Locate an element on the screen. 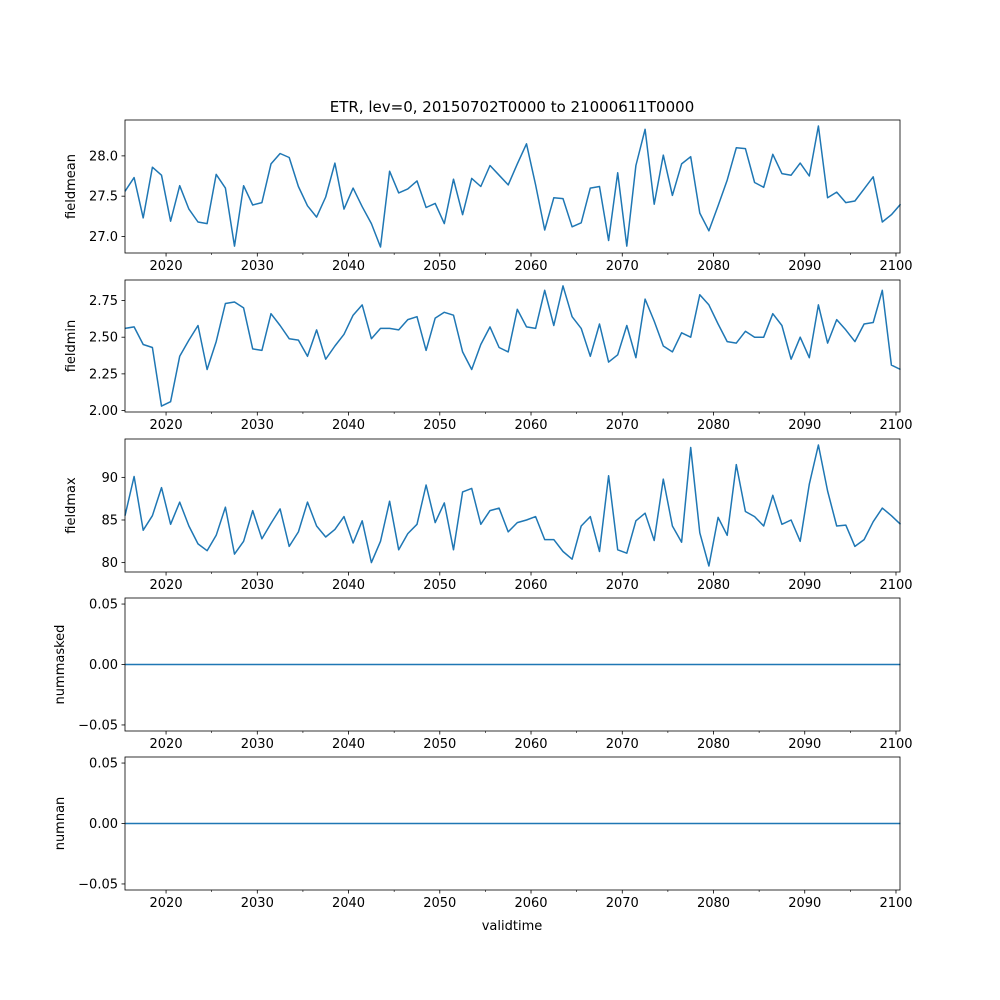  x-axis-label: validtime is located at coordinates (512, 926).